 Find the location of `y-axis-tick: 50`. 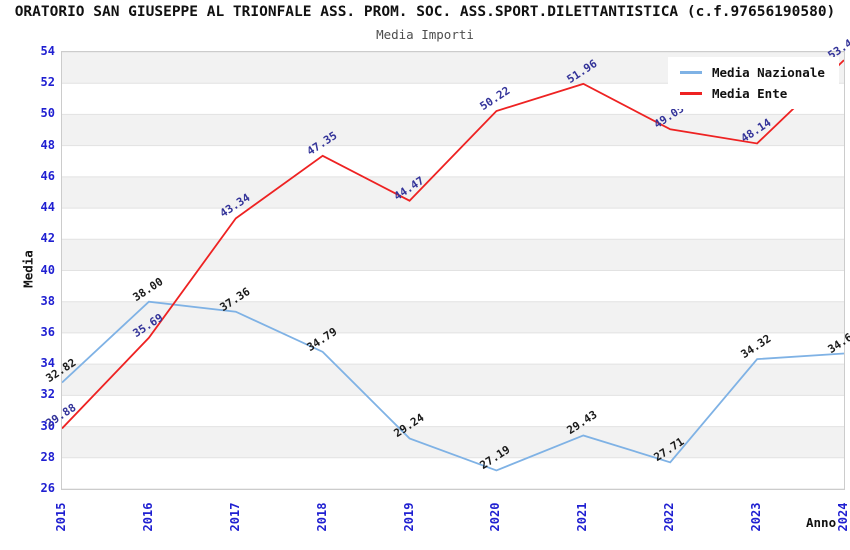

y-axis-tick: 50 is located at coordinates (47, 113).